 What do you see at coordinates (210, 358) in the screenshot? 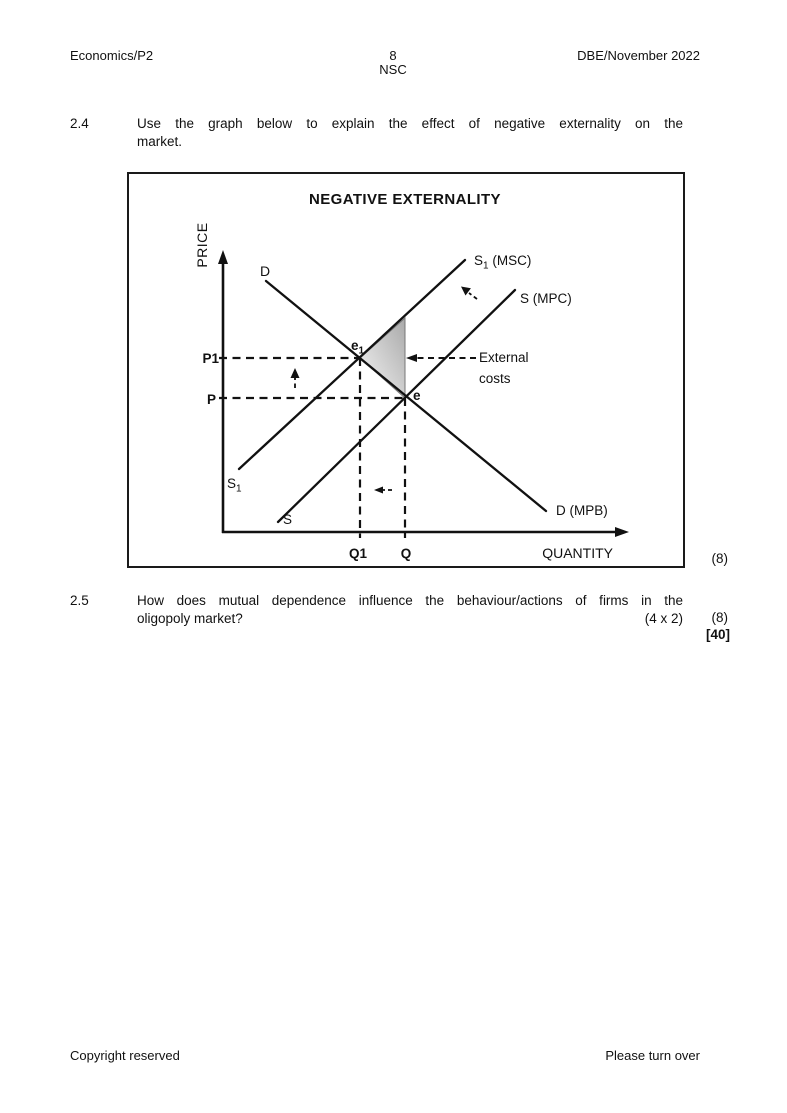
I see `p1-label: P1` at bounding box center [210, 358].